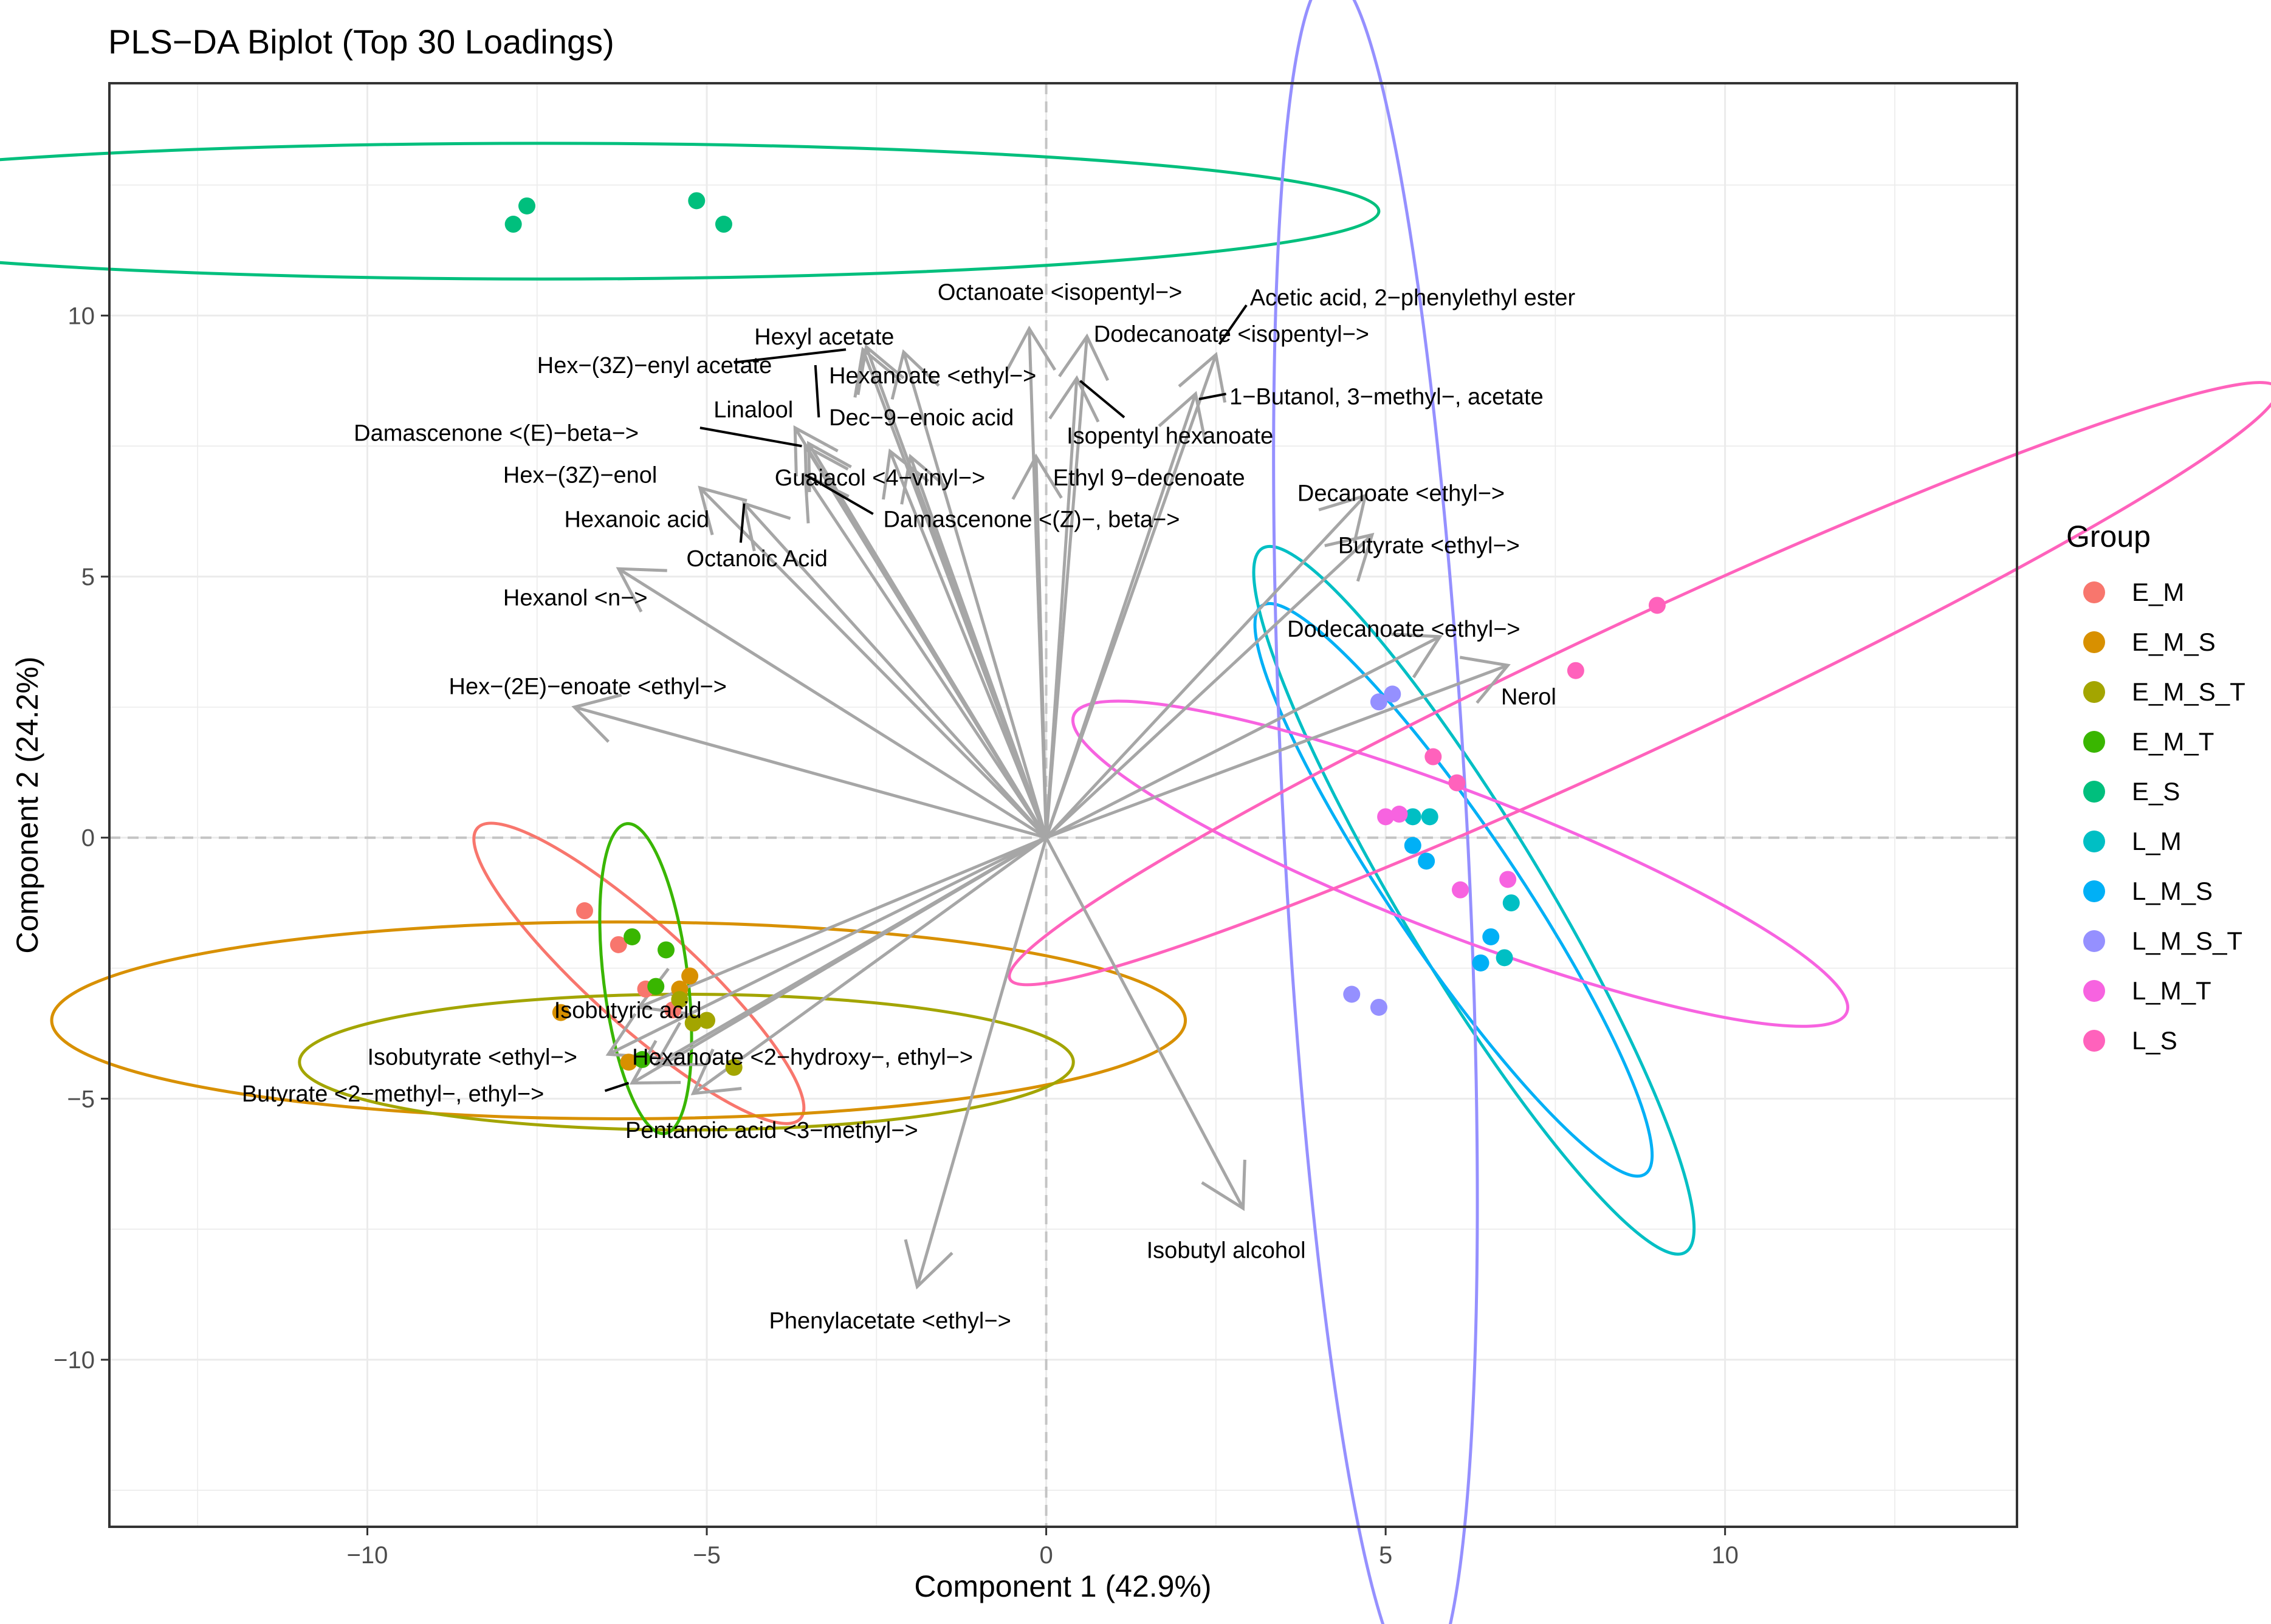  What do you see at coordinates (1046, 1555) in the screenshot?
I see `x-tick-label: 0` at bounding box center [1046, 1555].